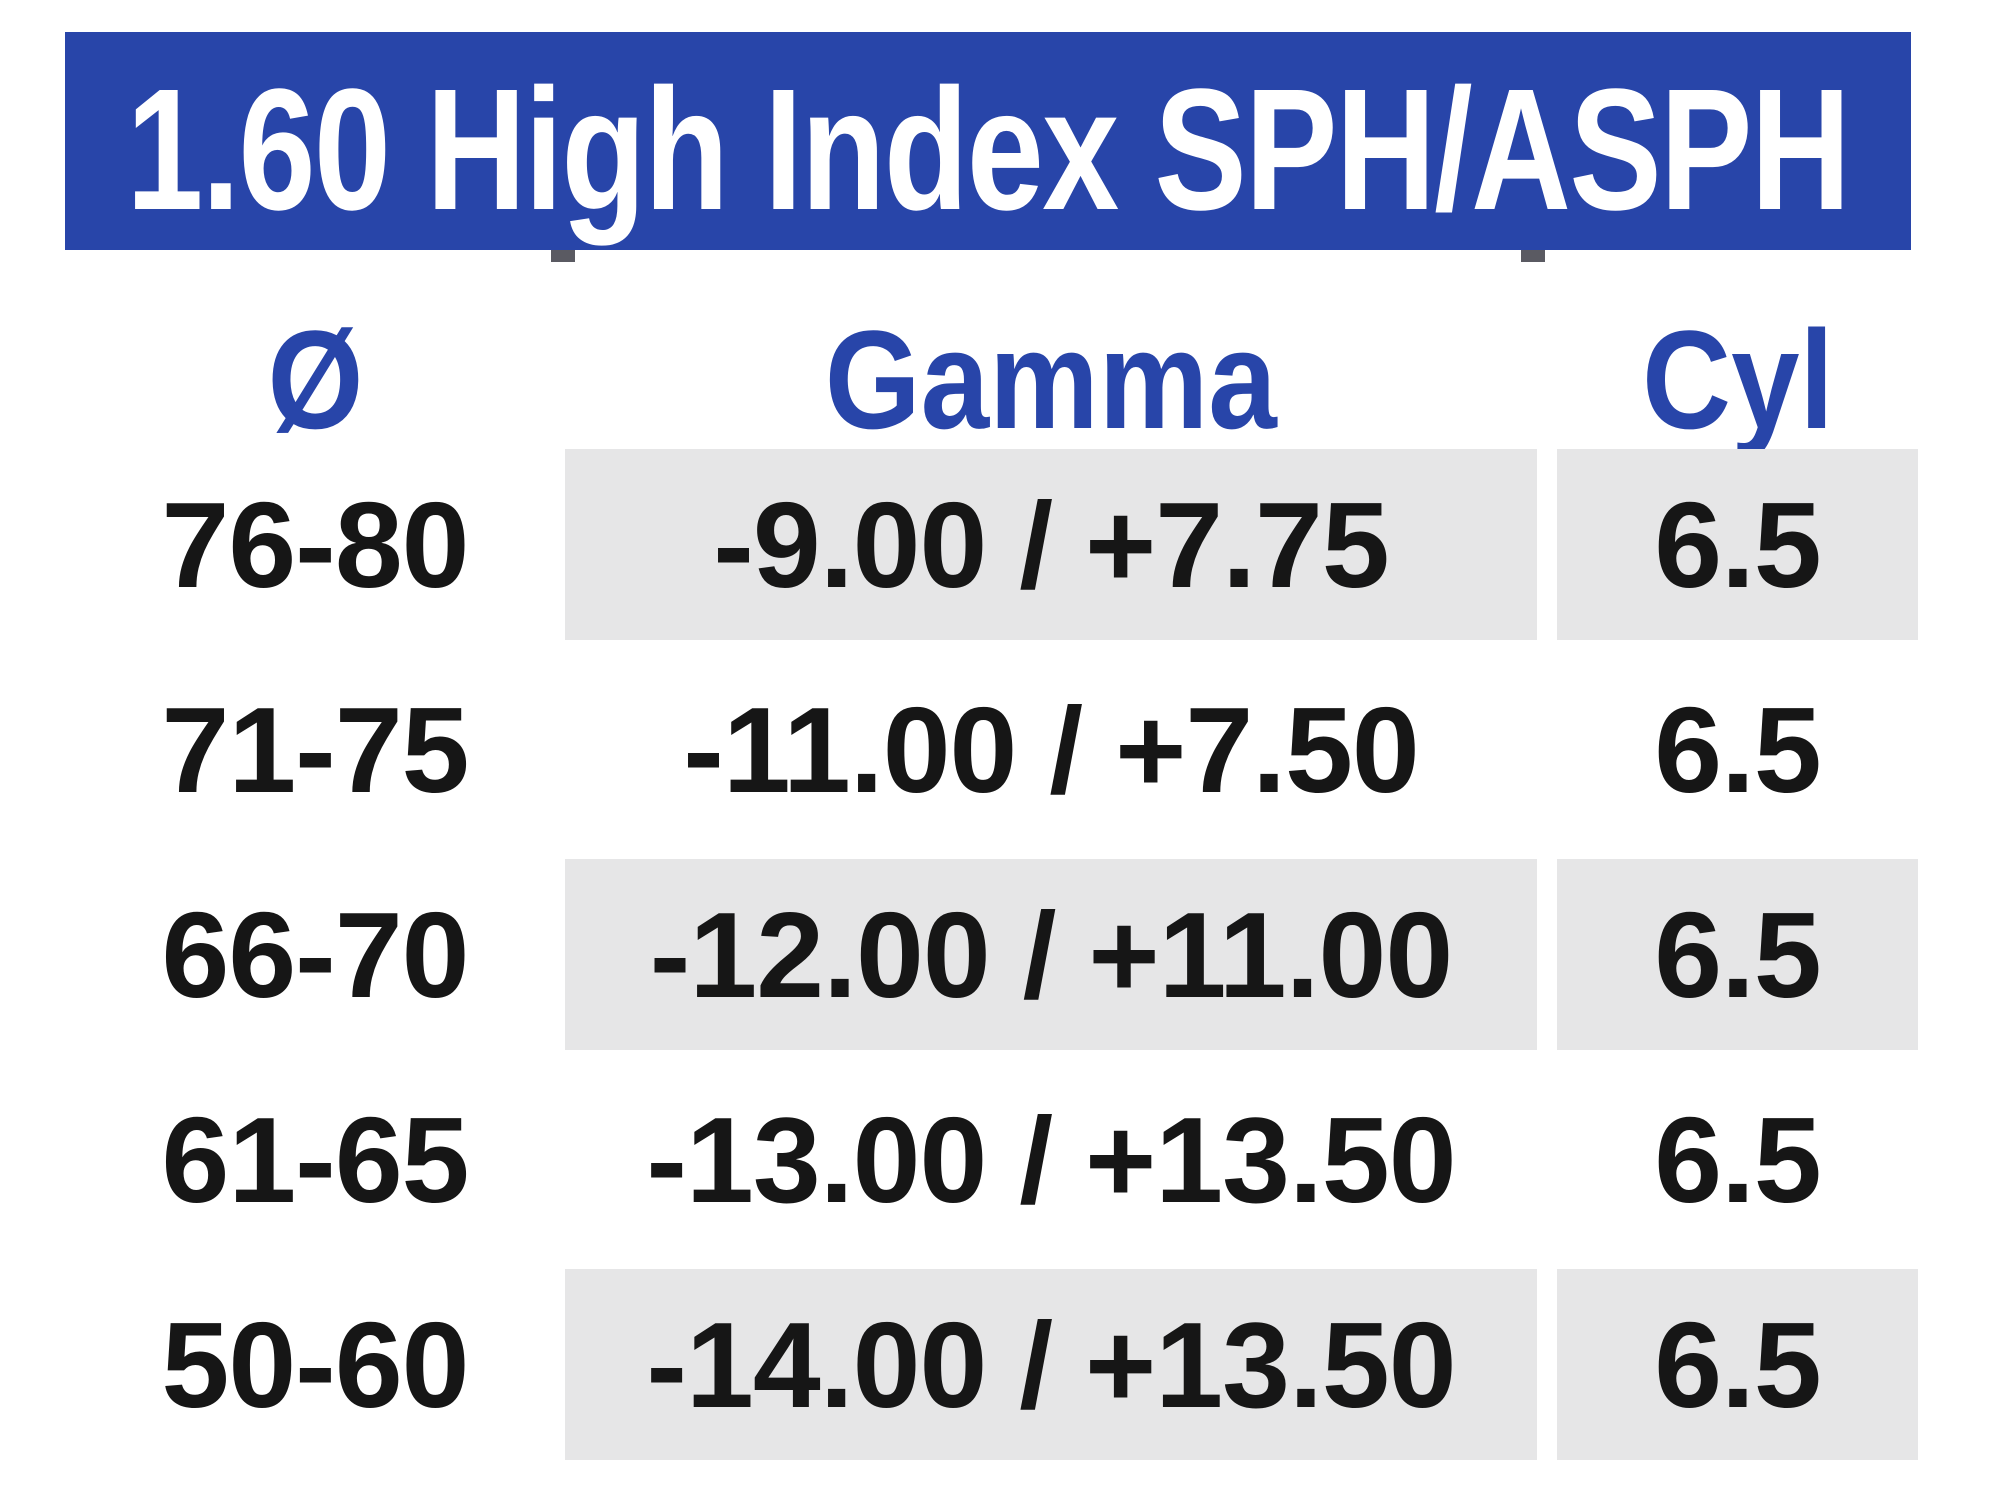 The height and width of the screenshot is (1500, 2000). I want to click on diameter-cell: 76-80, so click(315, 544).